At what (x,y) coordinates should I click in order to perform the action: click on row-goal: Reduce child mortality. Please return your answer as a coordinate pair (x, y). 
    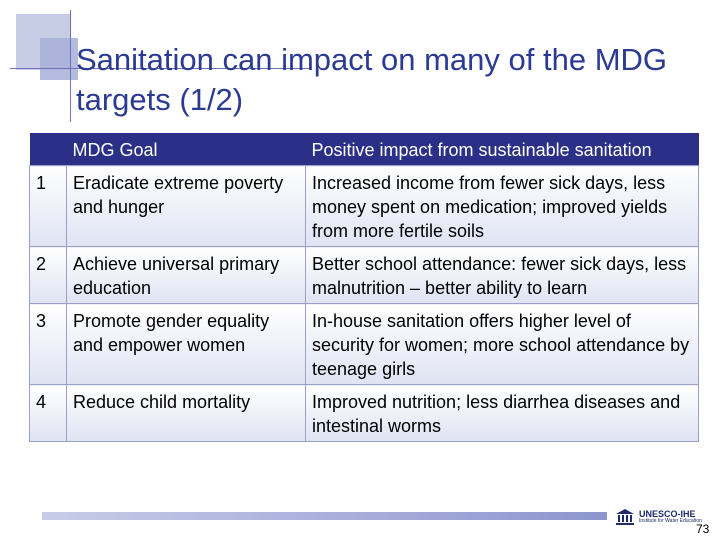
    Looking at the image, I should click on (186, 413).